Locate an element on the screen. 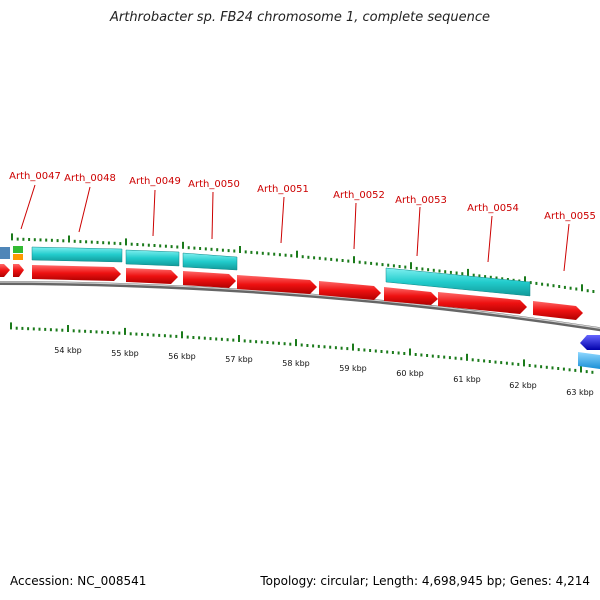  scale-label: 61 kbp is located at coordinates (467, 379).